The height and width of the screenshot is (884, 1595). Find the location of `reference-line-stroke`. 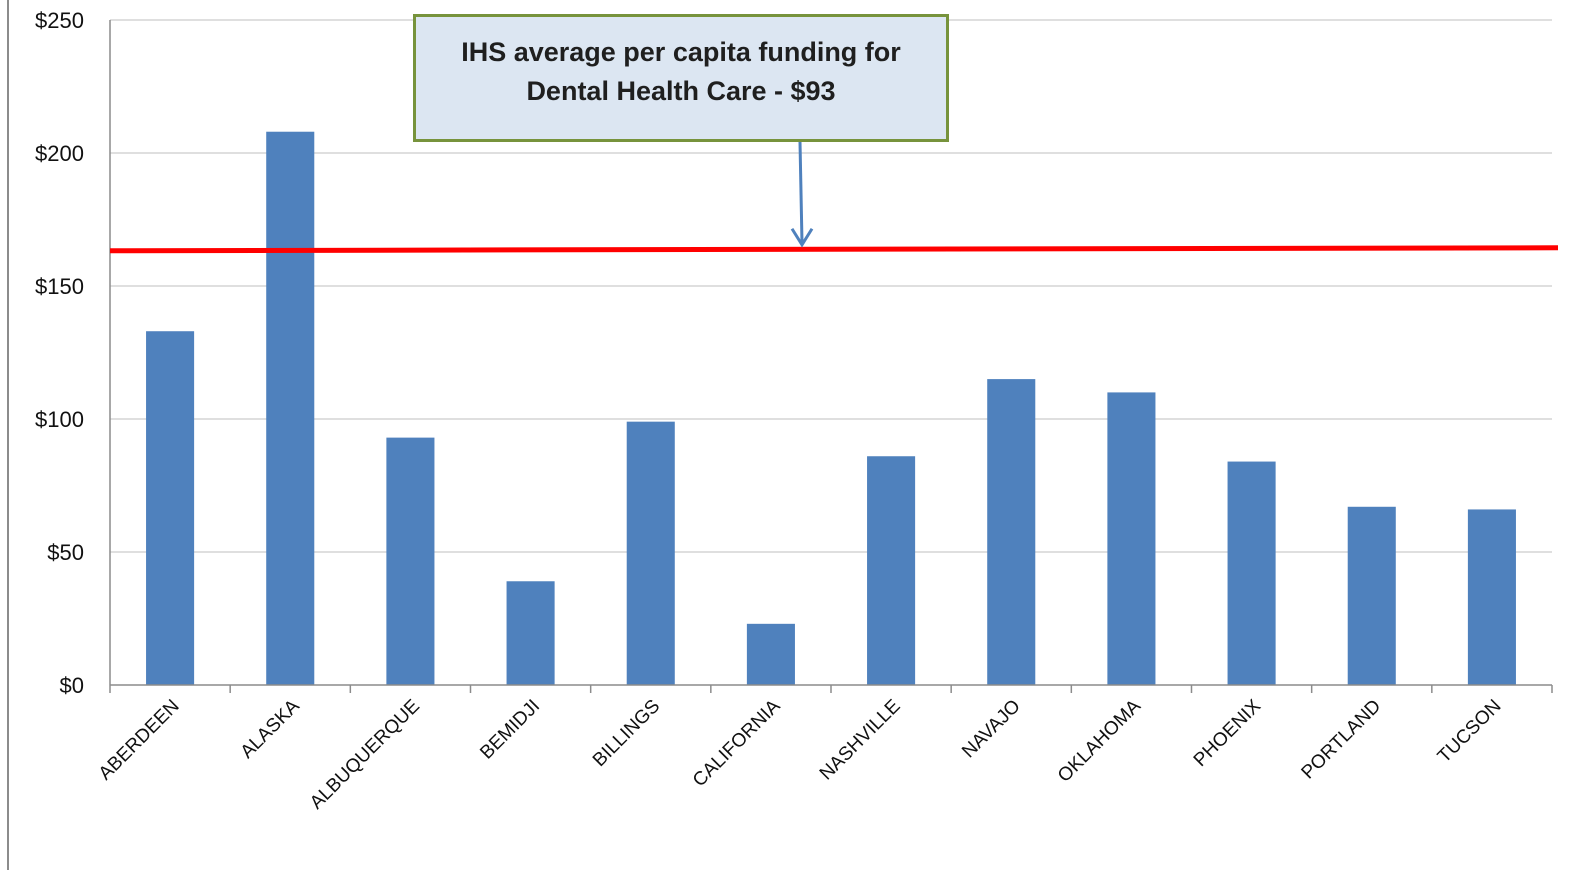

reference-line-stroke is located at coordinates (834, 249).